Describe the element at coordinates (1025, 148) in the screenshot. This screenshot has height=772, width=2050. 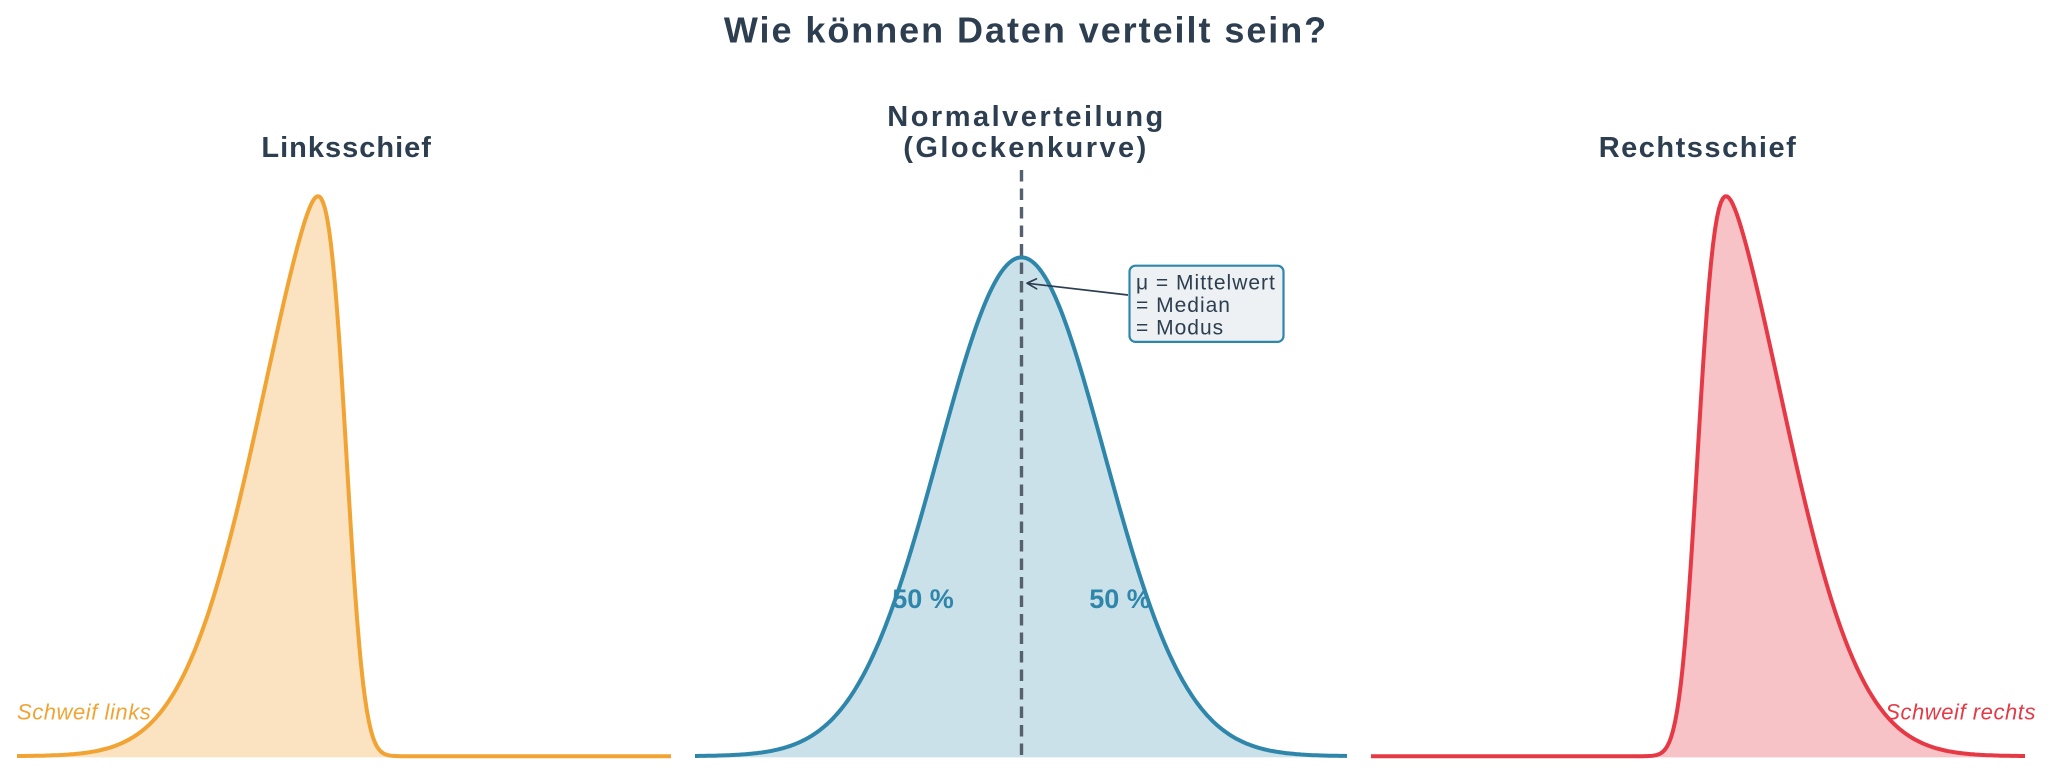
I see `svg-text: (Glockenkurve)` at that location.